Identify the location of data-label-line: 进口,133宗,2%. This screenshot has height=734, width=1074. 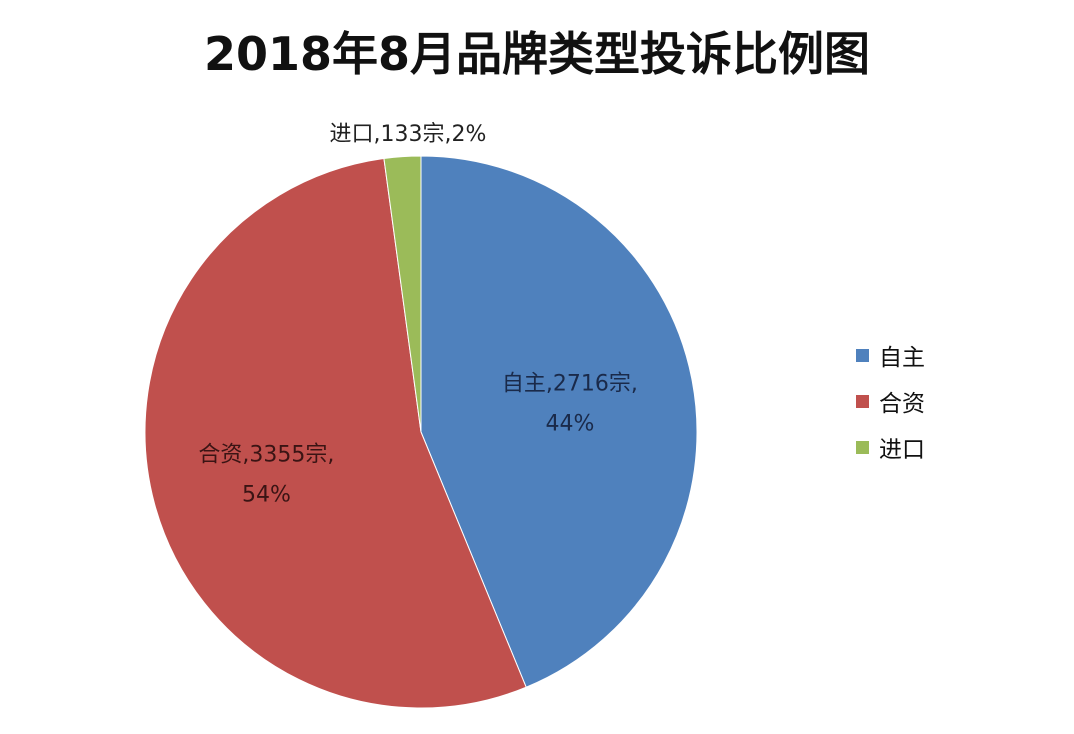
(408, 134).